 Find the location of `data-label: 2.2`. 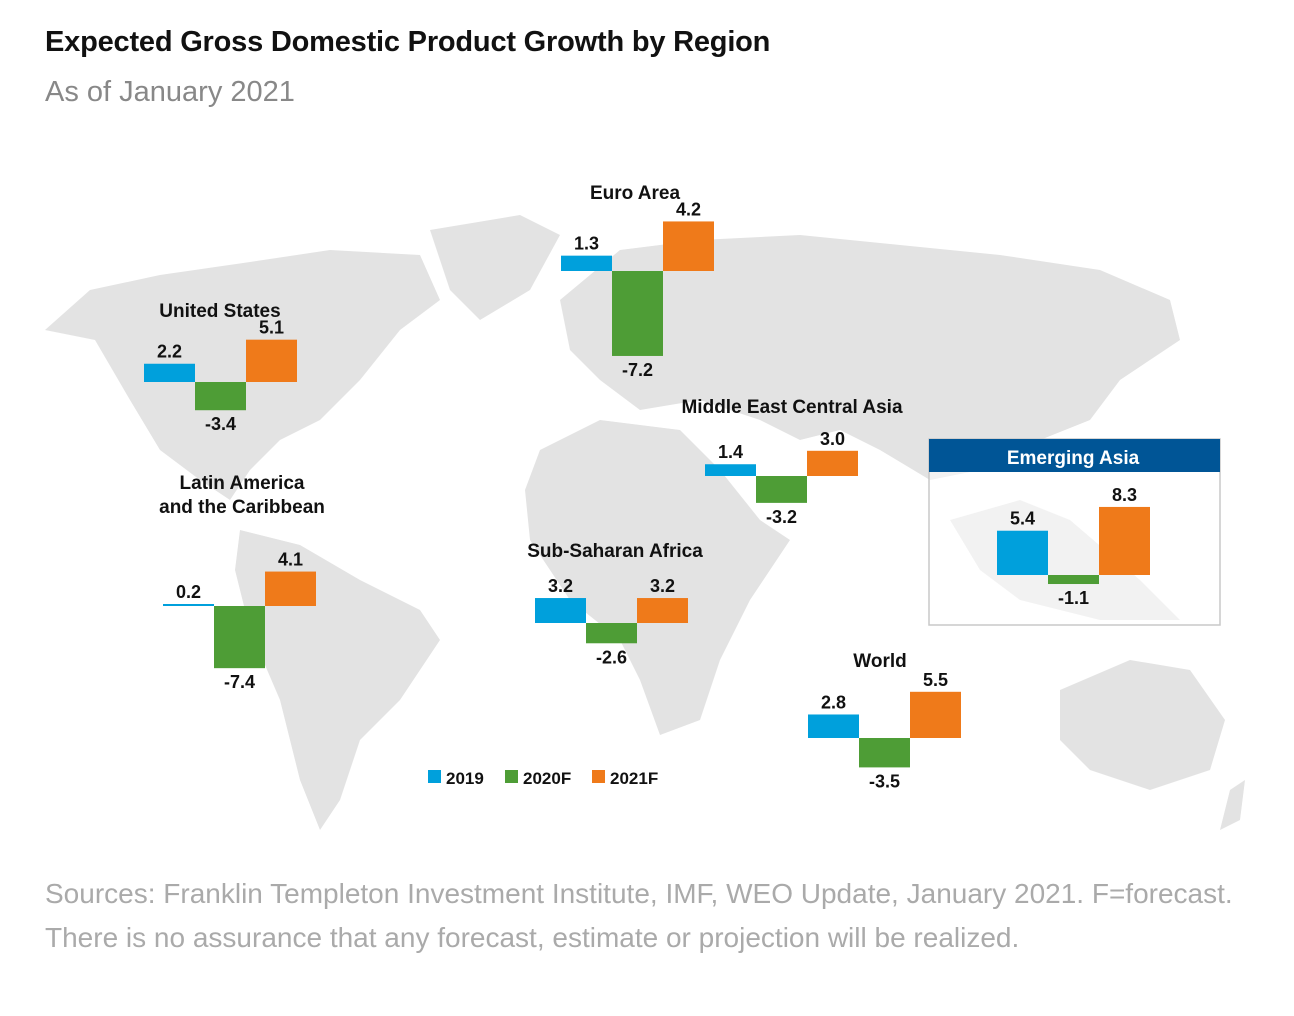

data-label: 2.2 is located at coordinates (169, 352).